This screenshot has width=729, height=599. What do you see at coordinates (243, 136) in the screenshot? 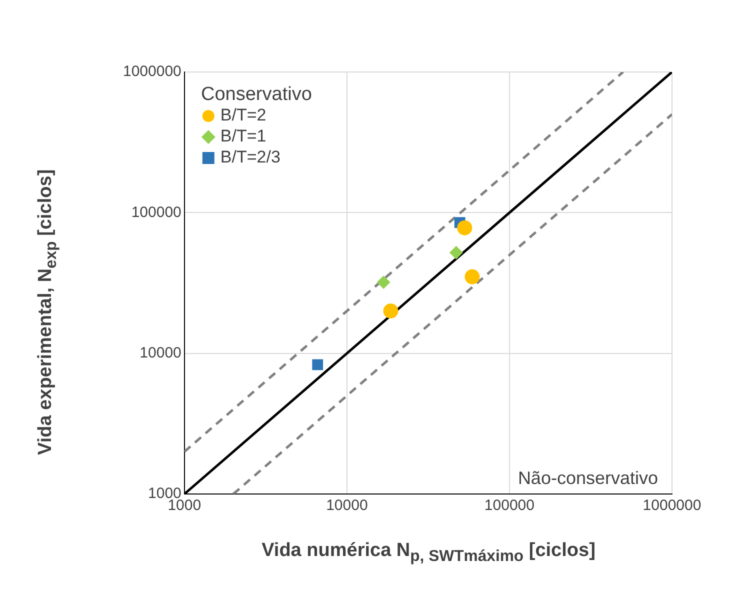
I see `legend-label: B/T=1` at bounding box center [243, 136].